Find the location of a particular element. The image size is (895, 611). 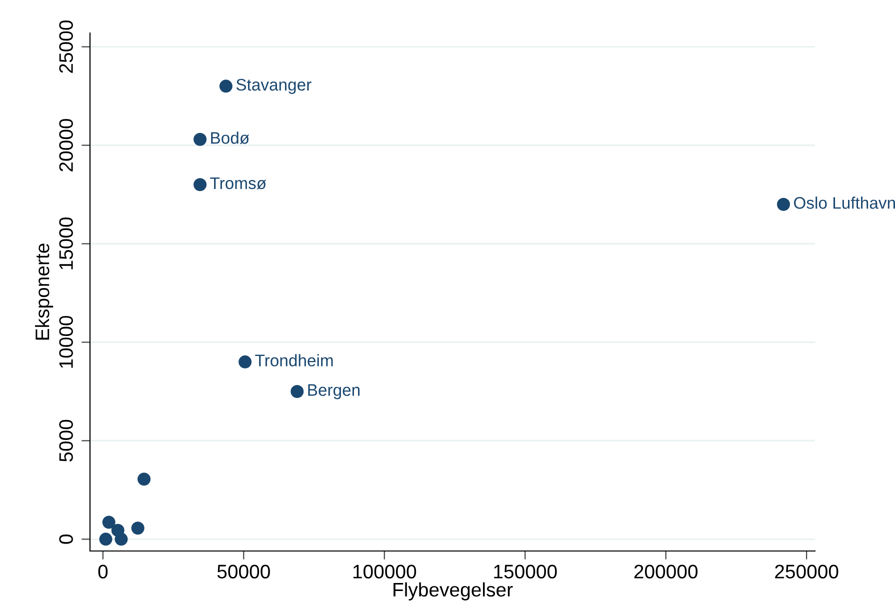

y-tick-label: 10000 is located at coordinates (66, 342).